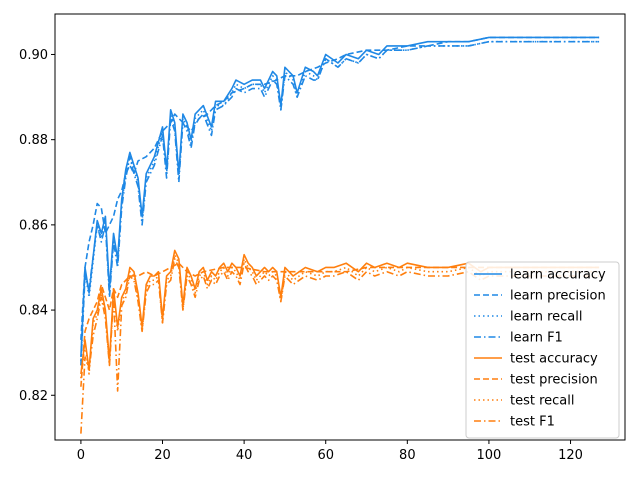 The image size is (640, 480). Describe the element at coordinates (558, 296) in the screenshot. I see `legend-label: learn precision` at that location.